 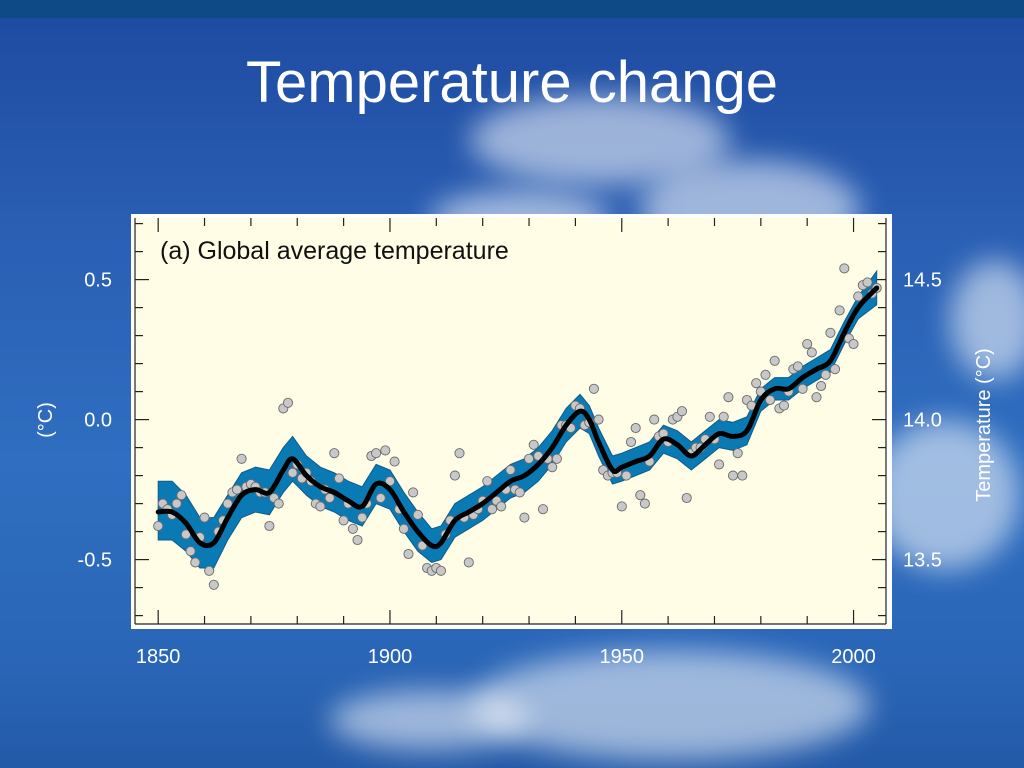 I want to click on chart-title: (a) Global average temperature, so click(x=334, y=251).